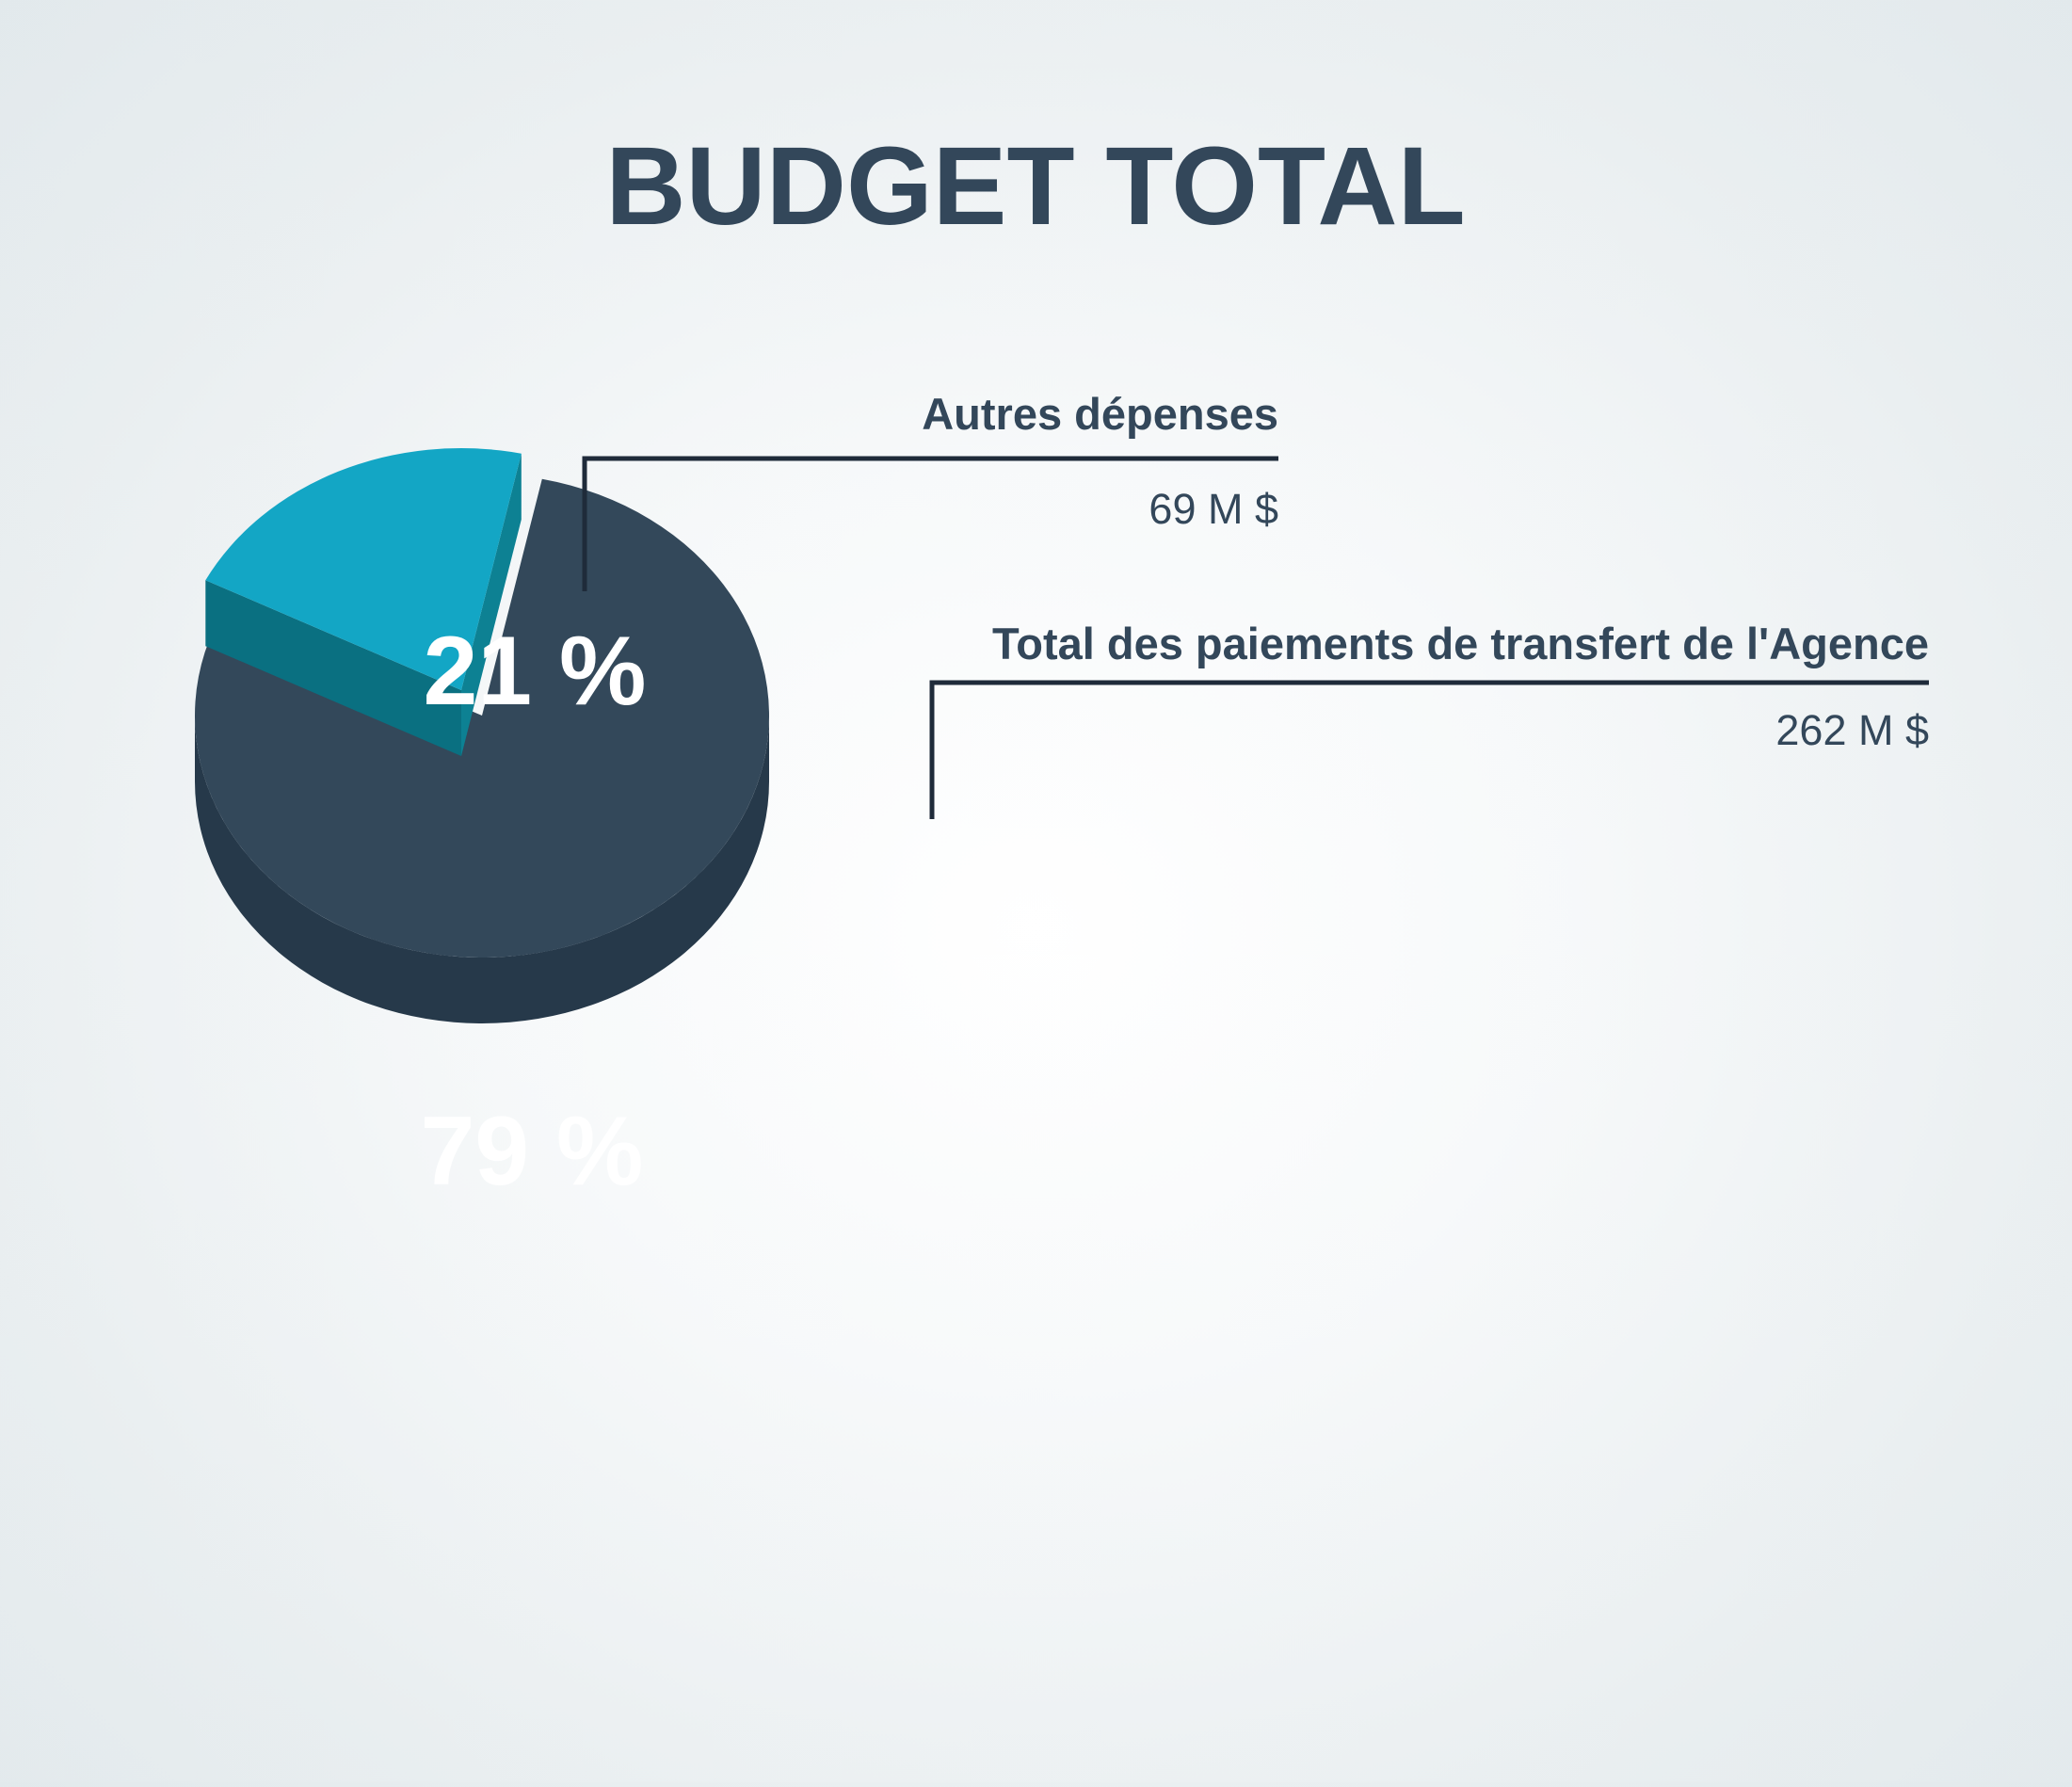 Image resolution: width=2072 pixels, height=1787 pixels. What do you see at coordinates (492, 604) in the screenshot?
I see `slice-edge-autres-depenses` at bounding box center [492, 604].